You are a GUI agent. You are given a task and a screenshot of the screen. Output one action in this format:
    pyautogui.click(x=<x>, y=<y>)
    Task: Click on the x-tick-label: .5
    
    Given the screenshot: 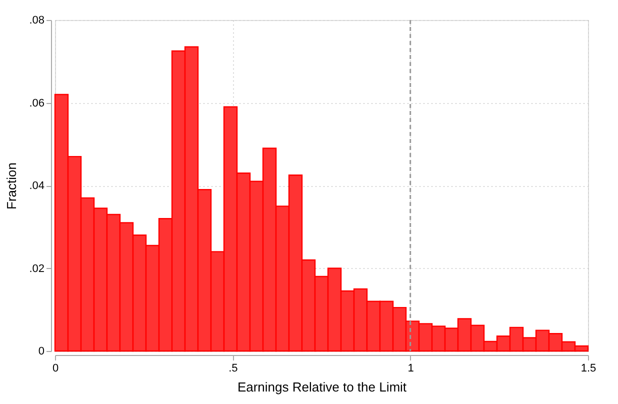 What is the action you would take?
    pyautogui.click(x=233, y=368)
    